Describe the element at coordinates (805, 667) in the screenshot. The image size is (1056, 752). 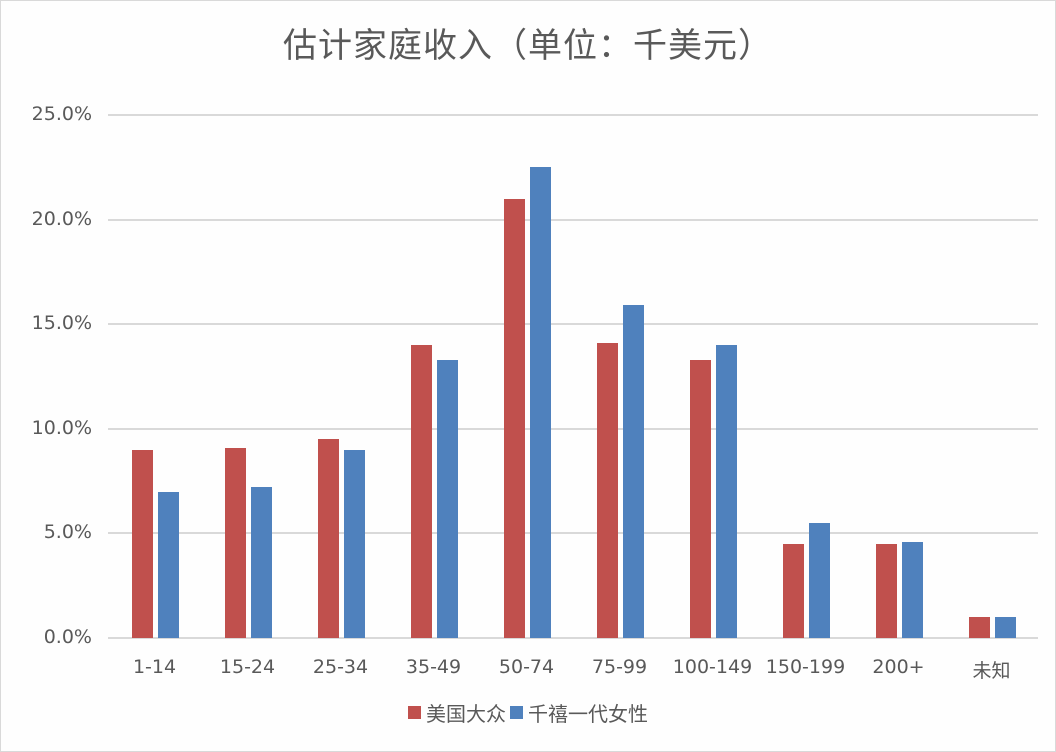
I see `x-tick-label: 150-199` at that location.